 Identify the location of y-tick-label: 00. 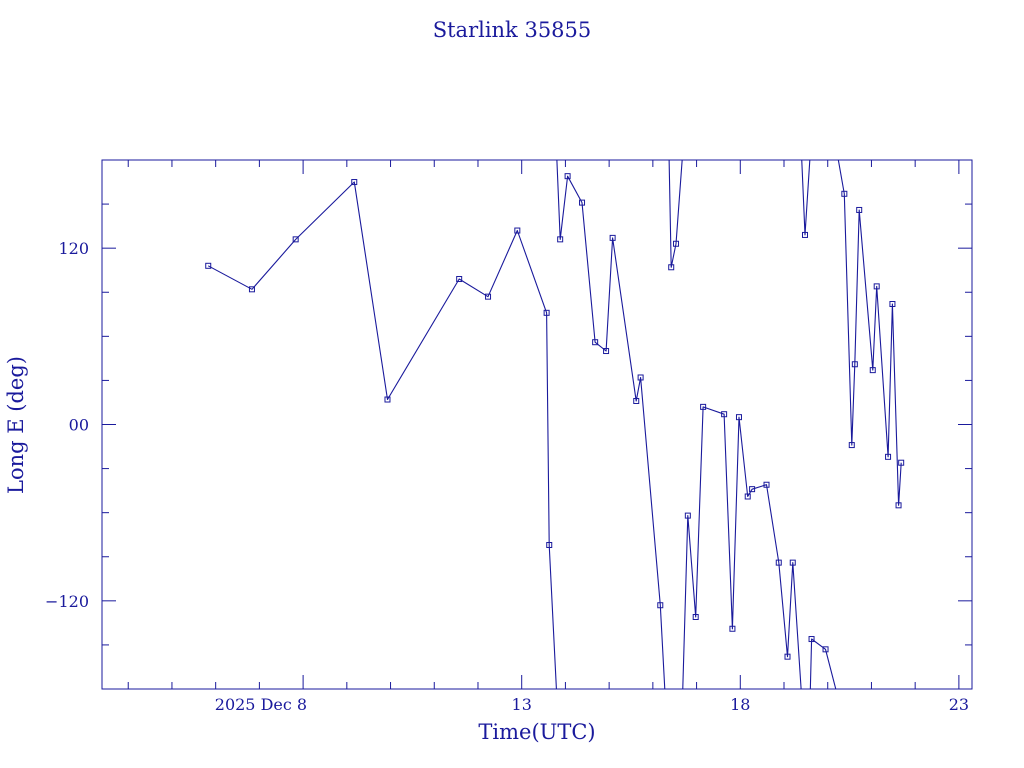
(79, 425).